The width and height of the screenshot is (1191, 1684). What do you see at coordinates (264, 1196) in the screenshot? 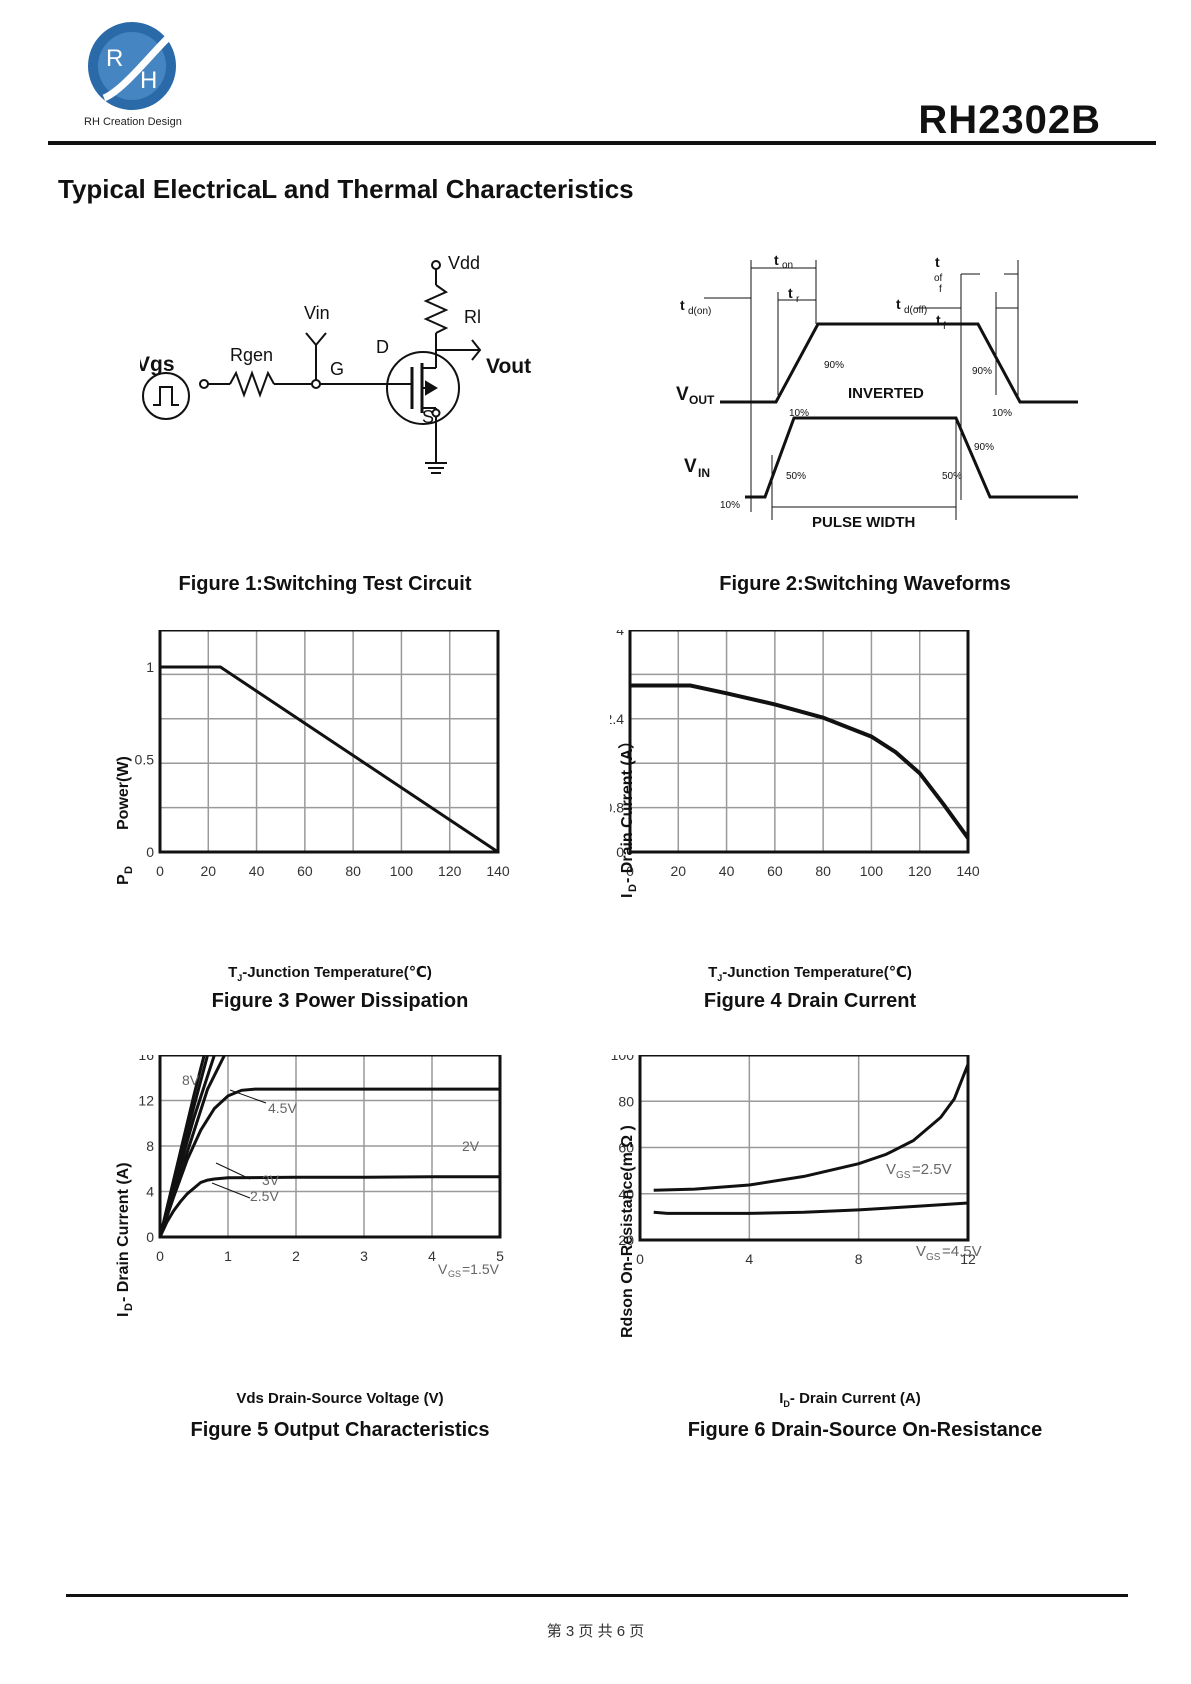
I see `fig5-label-2-5v: 2.5V` at bounding box center [264, 1196].